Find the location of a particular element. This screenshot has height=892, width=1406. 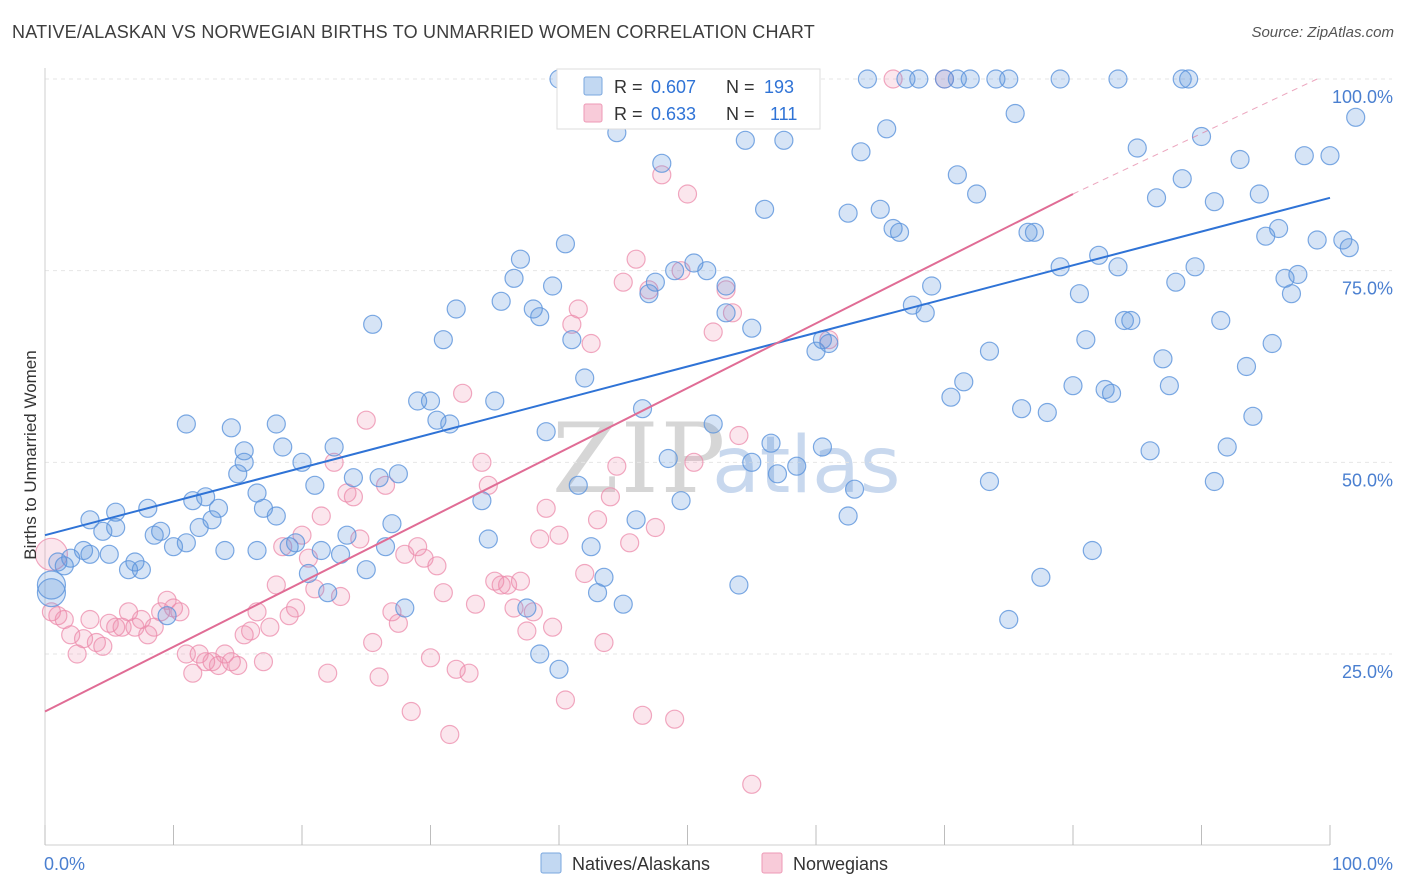

y-tick-label-50: 50.0% is located at coordinates (1367, 480).